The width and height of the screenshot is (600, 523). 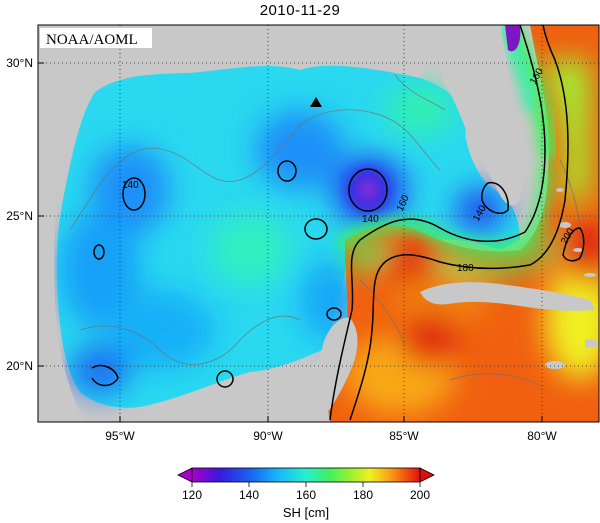 I want to click on colorbar-tick-label: 120, so click(x=192, y=495).